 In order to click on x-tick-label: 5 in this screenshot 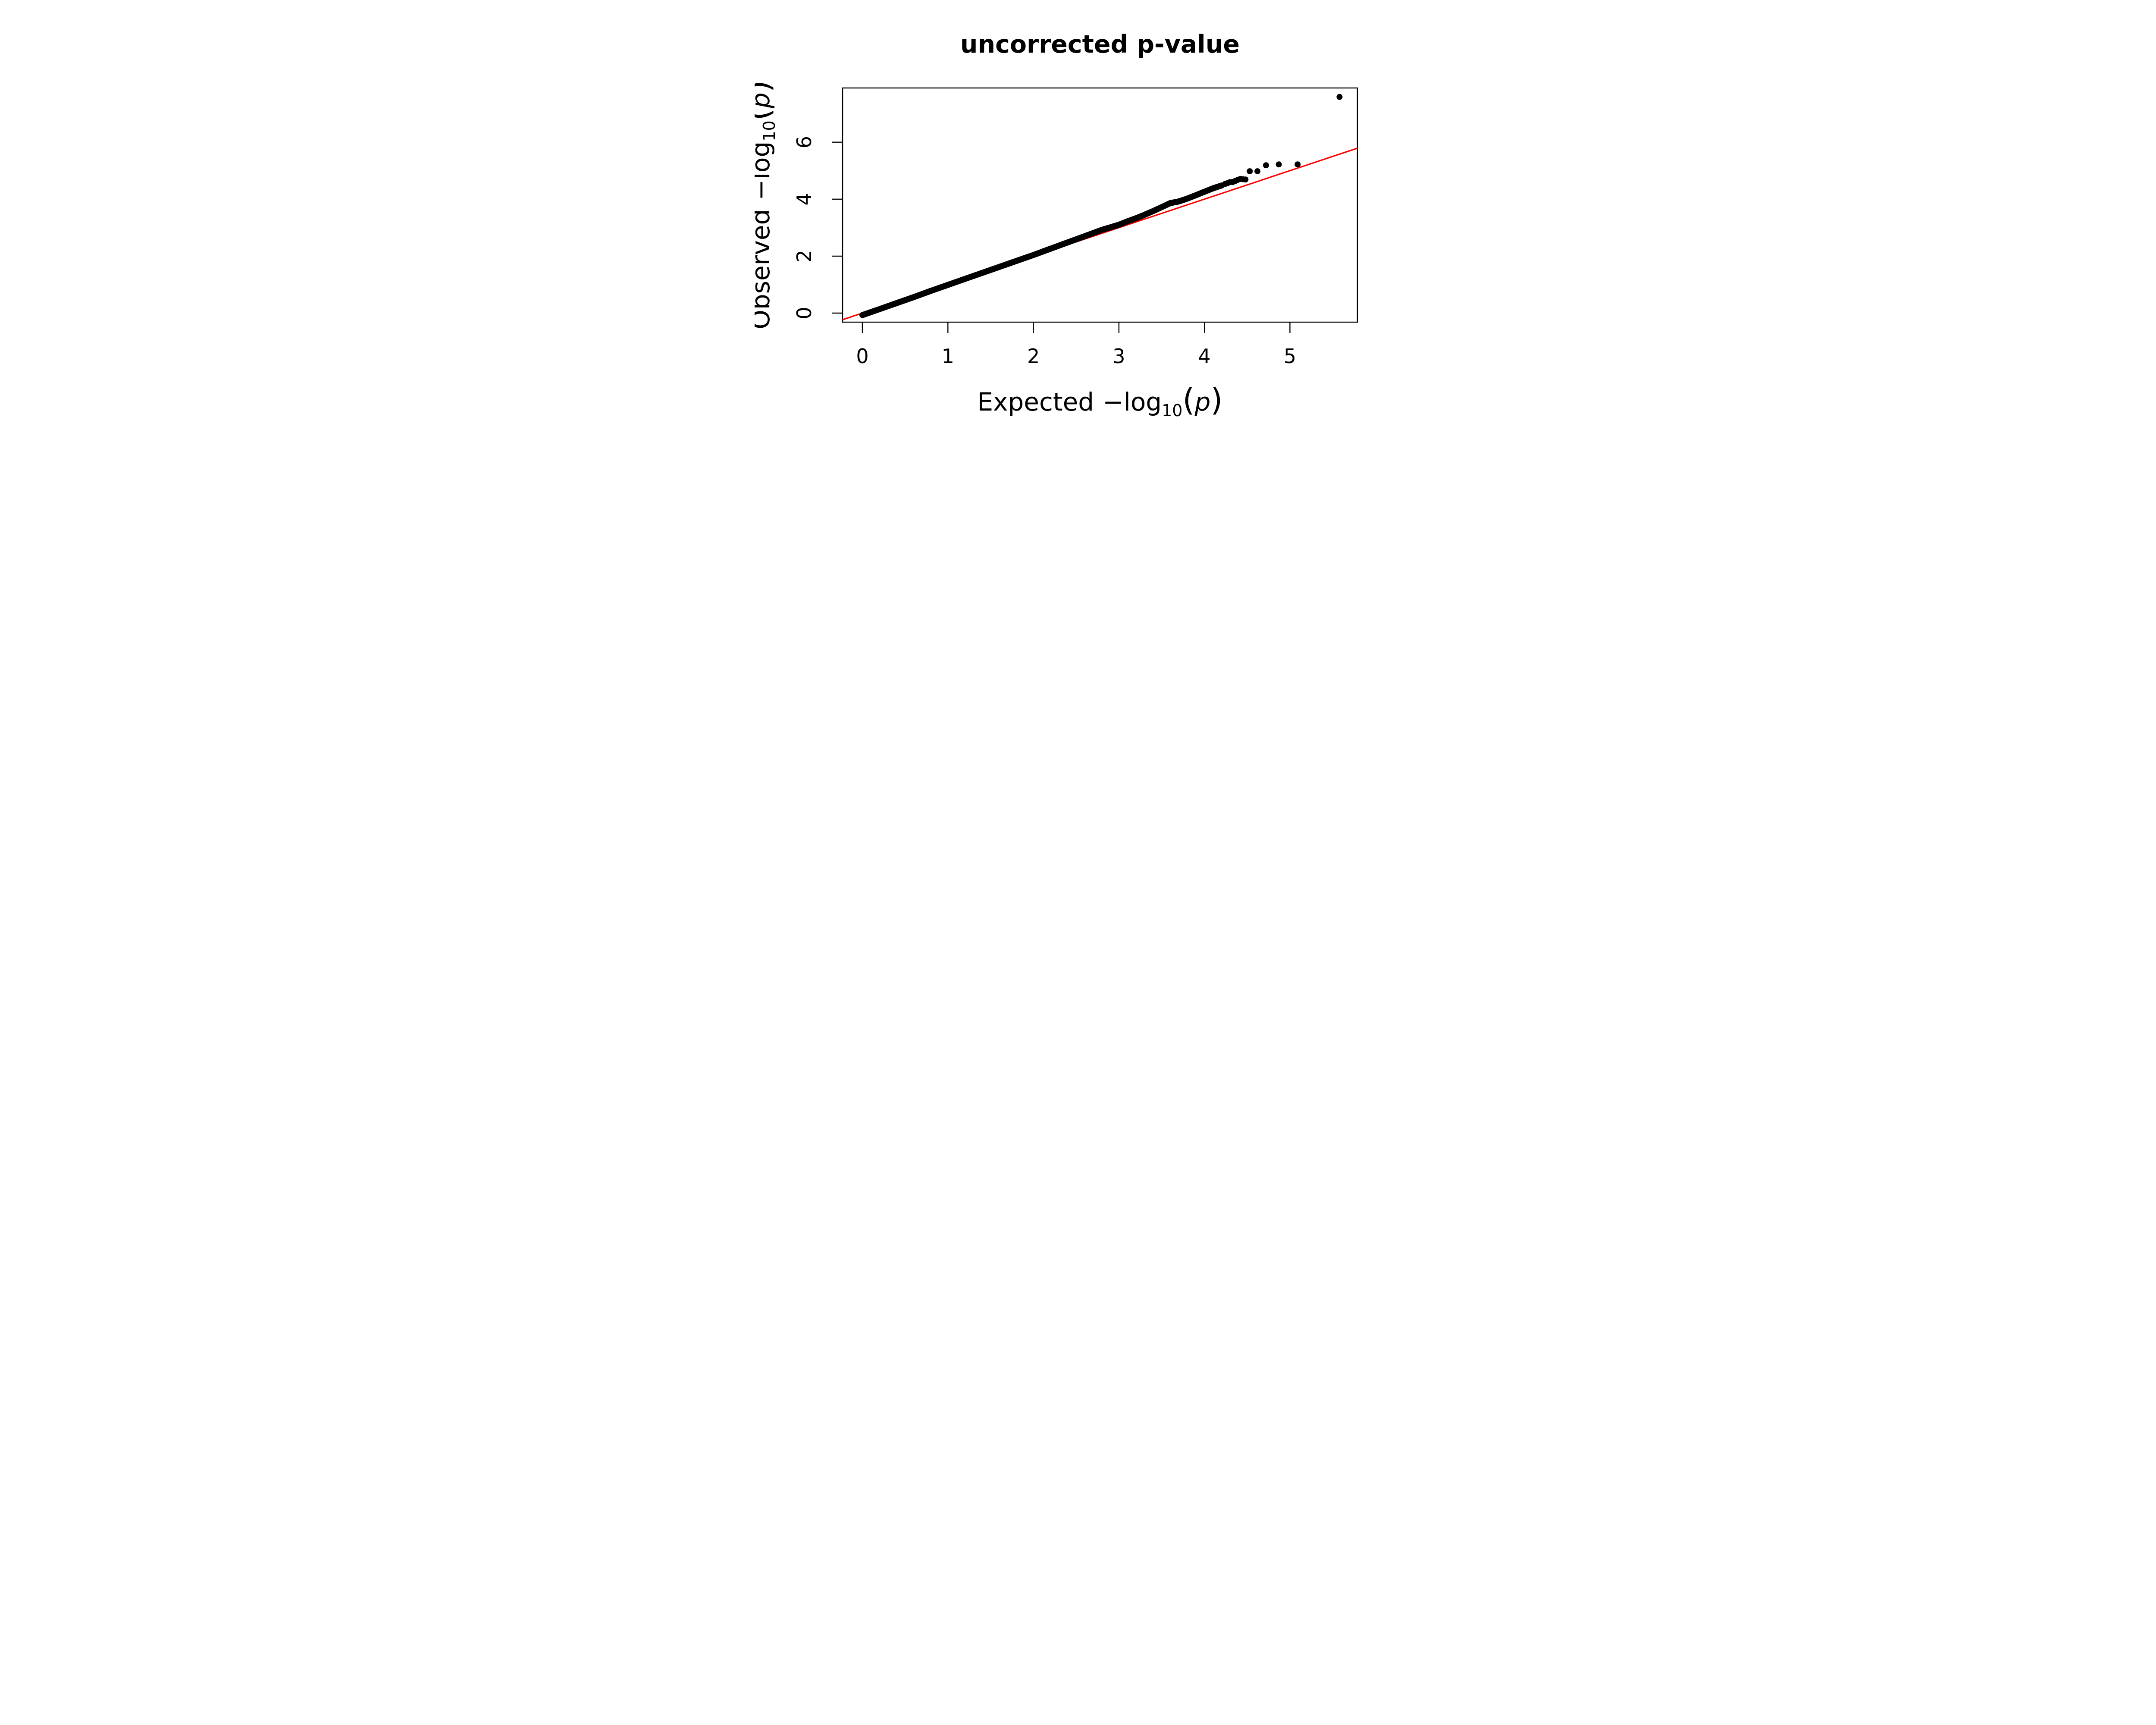, I will do `click(1290, 357)`.